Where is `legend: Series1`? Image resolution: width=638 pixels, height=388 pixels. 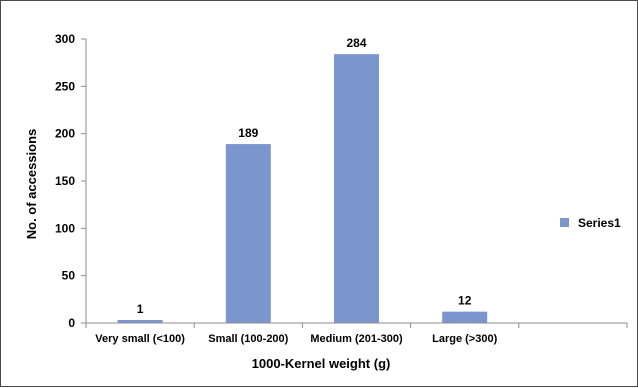 legend: Series1 is located at coordinates (590, 223).